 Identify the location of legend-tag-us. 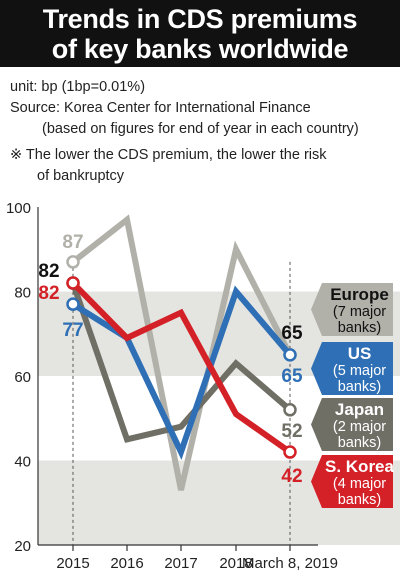
(352, 368).